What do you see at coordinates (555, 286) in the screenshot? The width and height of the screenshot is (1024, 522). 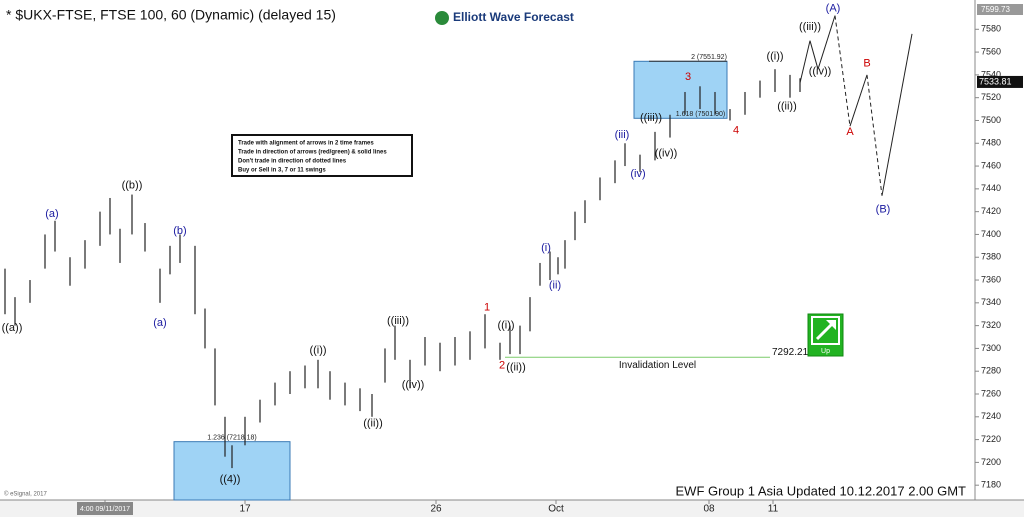 I see `wave-label: (ii)` at bounding box center [555, 286].